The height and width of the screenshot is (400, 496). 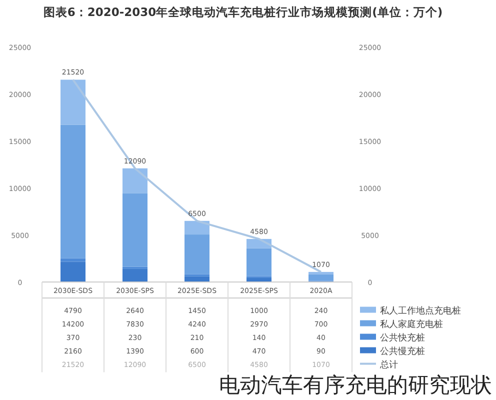 What do you see at coordinates (411, 324) in the screenshot?
I see `legend-label: 私人家庭充电桩` at bounding box center [411, 324].